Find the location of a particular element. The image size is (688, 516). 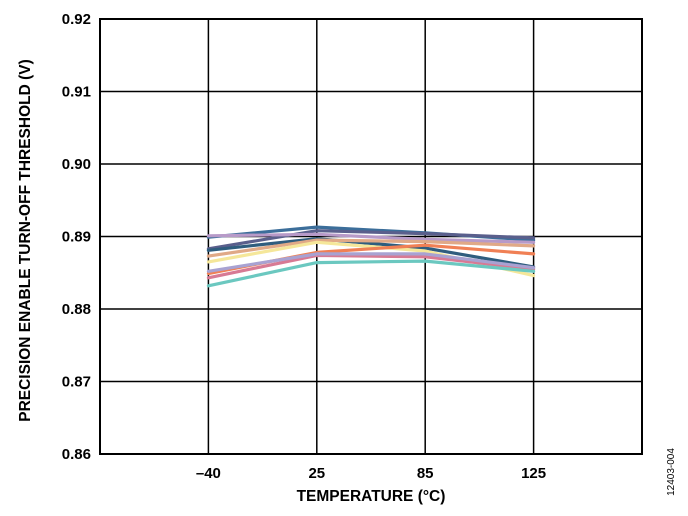

x-tick-label: 85 is located at coordinates (425, 473).